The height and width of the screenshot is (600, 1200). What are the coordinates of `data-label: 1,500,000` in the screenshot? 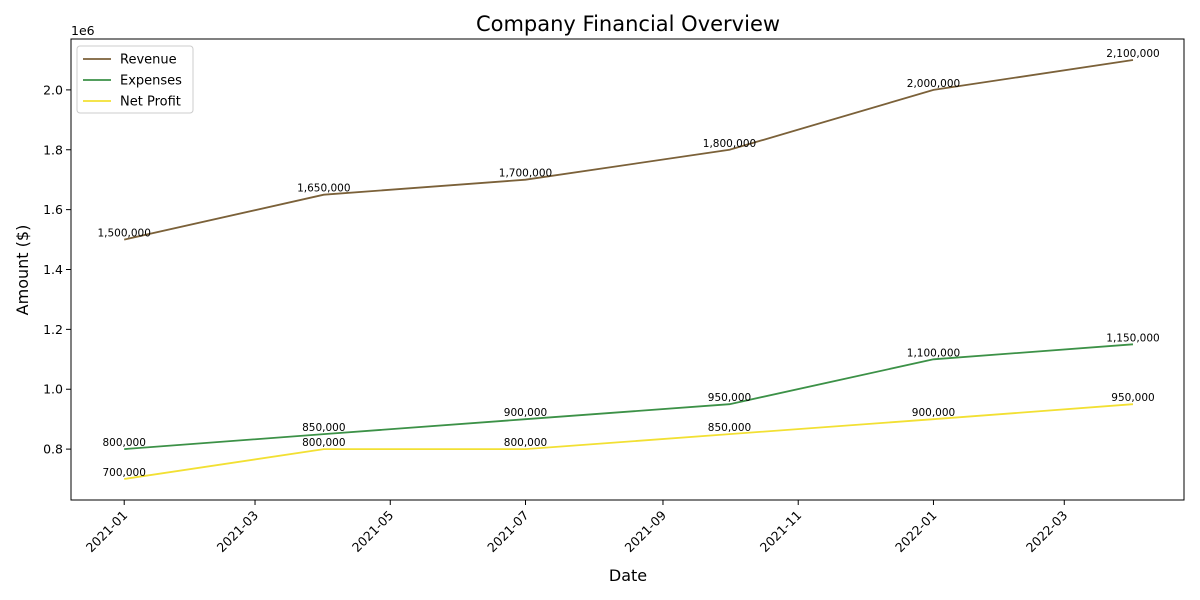 It's located at (123, 234).